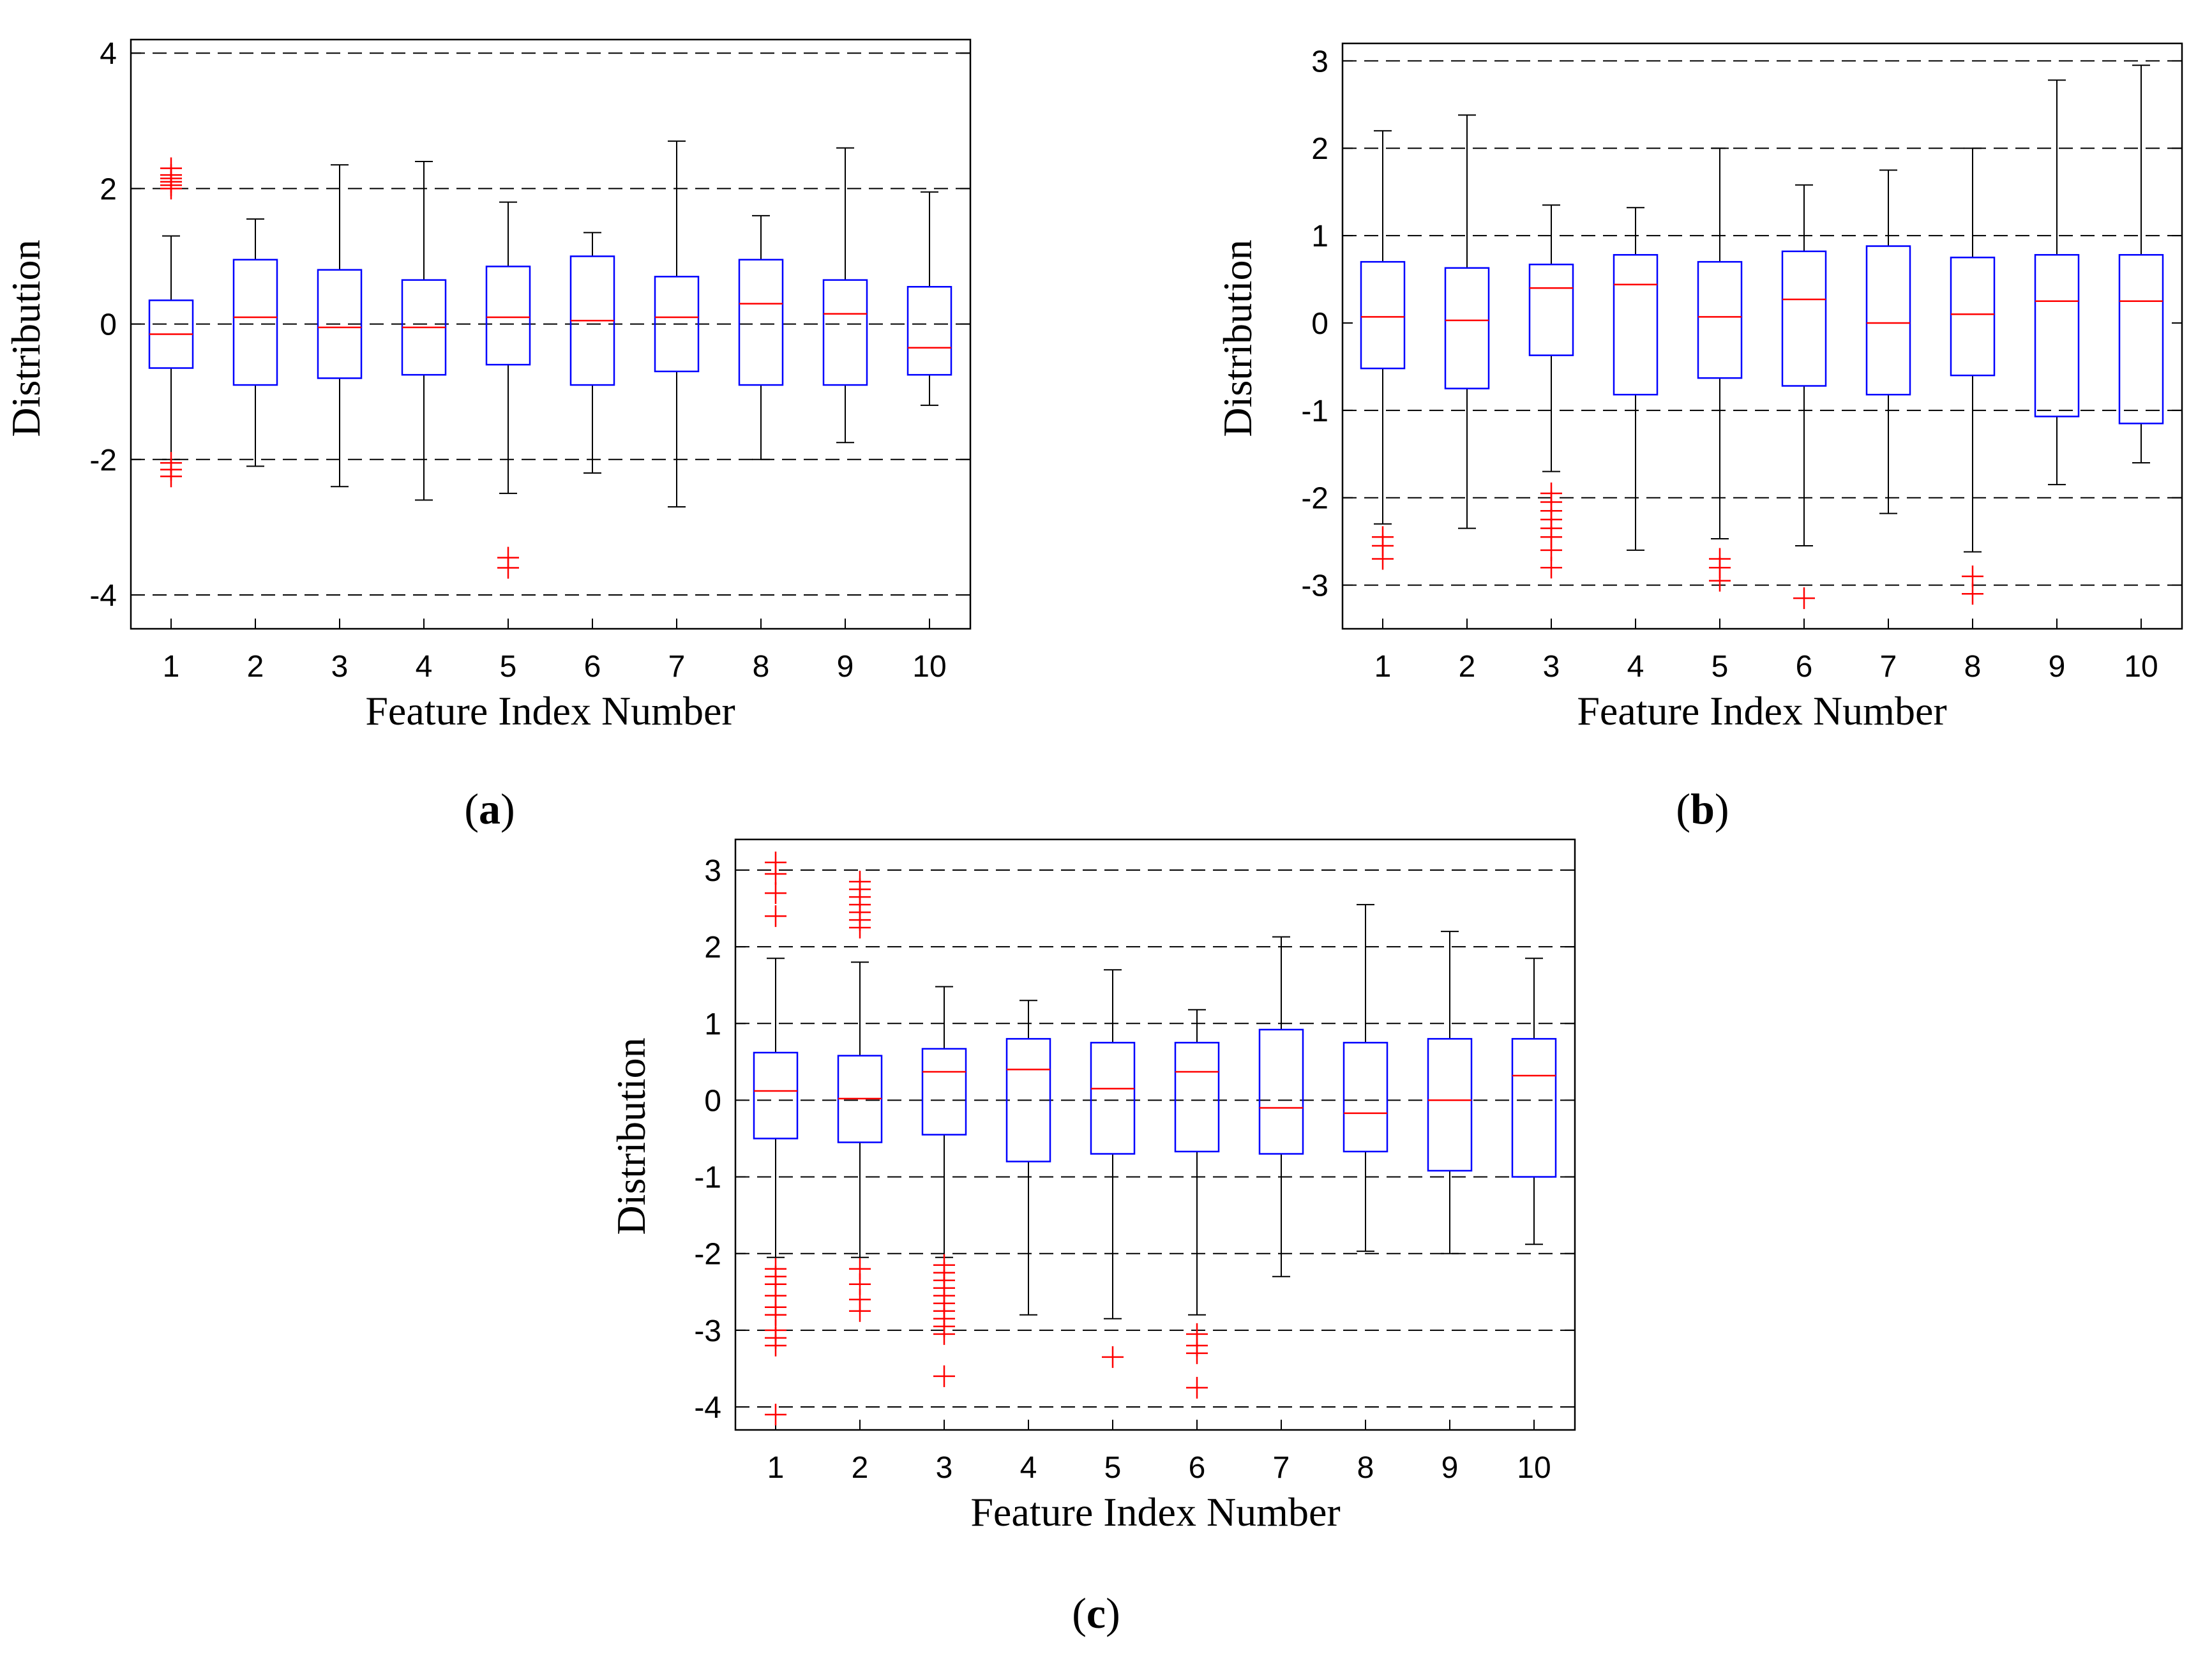 The width and height of the screenshot is (2212, 1661). I want to click on panel-label-letter: a, so click(489, 809).